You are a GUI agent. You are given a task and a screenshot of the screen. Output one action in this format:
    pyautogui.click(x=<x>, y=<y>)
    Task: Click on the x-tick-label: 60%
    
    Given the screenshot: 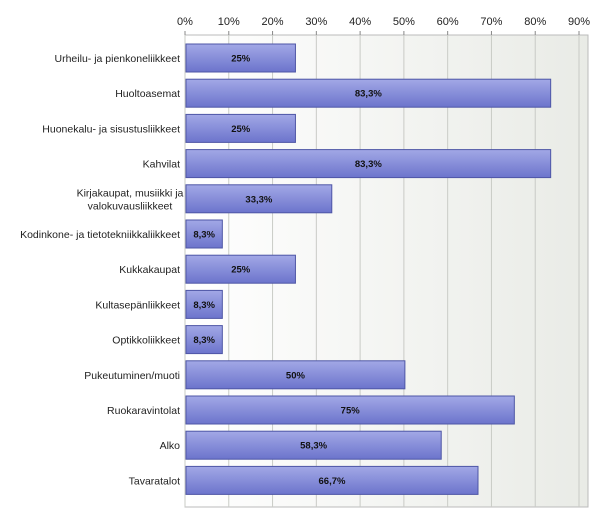 What is the action you would take?
    pyautogui.click(x=448, y=22)
    